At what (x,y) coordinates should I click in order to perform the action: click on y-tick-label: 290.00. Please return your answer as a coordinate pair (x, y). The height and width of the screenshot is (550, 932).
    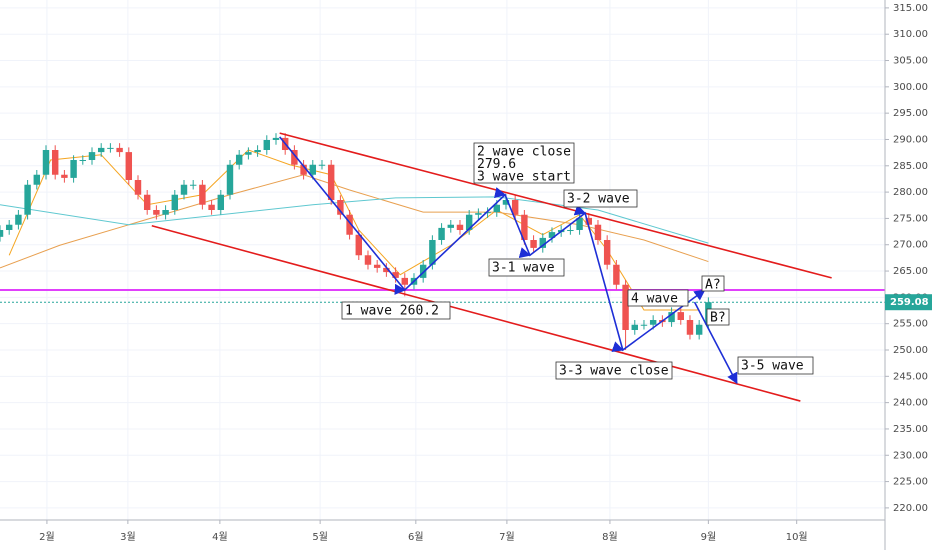
    Looking at the image, I should click on (910, 139).